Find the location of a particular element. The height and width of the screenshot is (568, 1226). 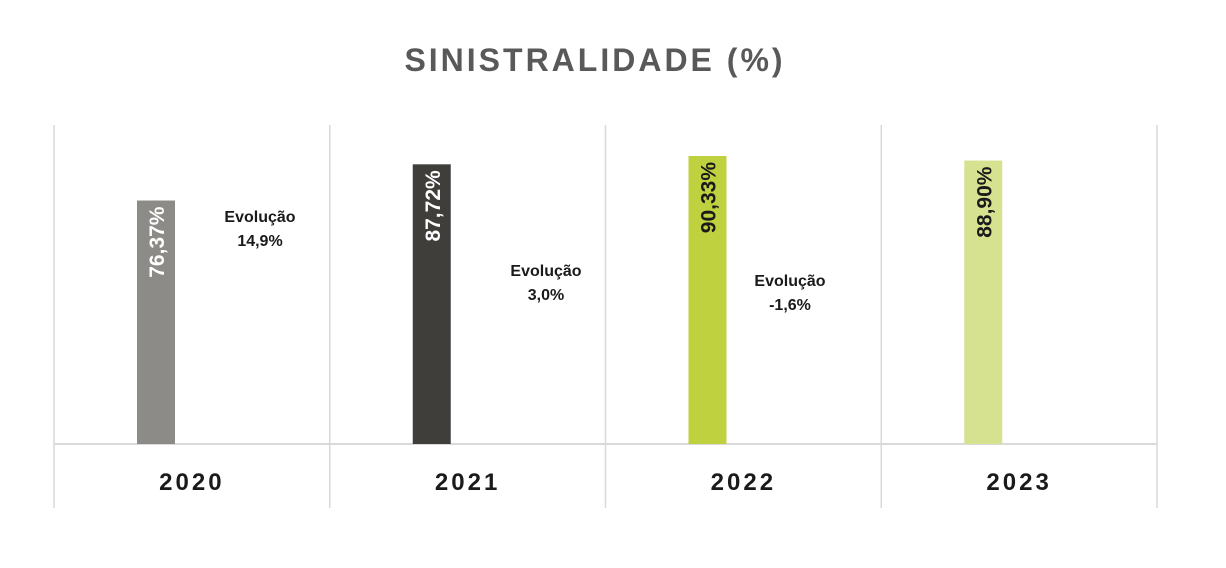

bar-2021 is located at coordinates (431, 304).